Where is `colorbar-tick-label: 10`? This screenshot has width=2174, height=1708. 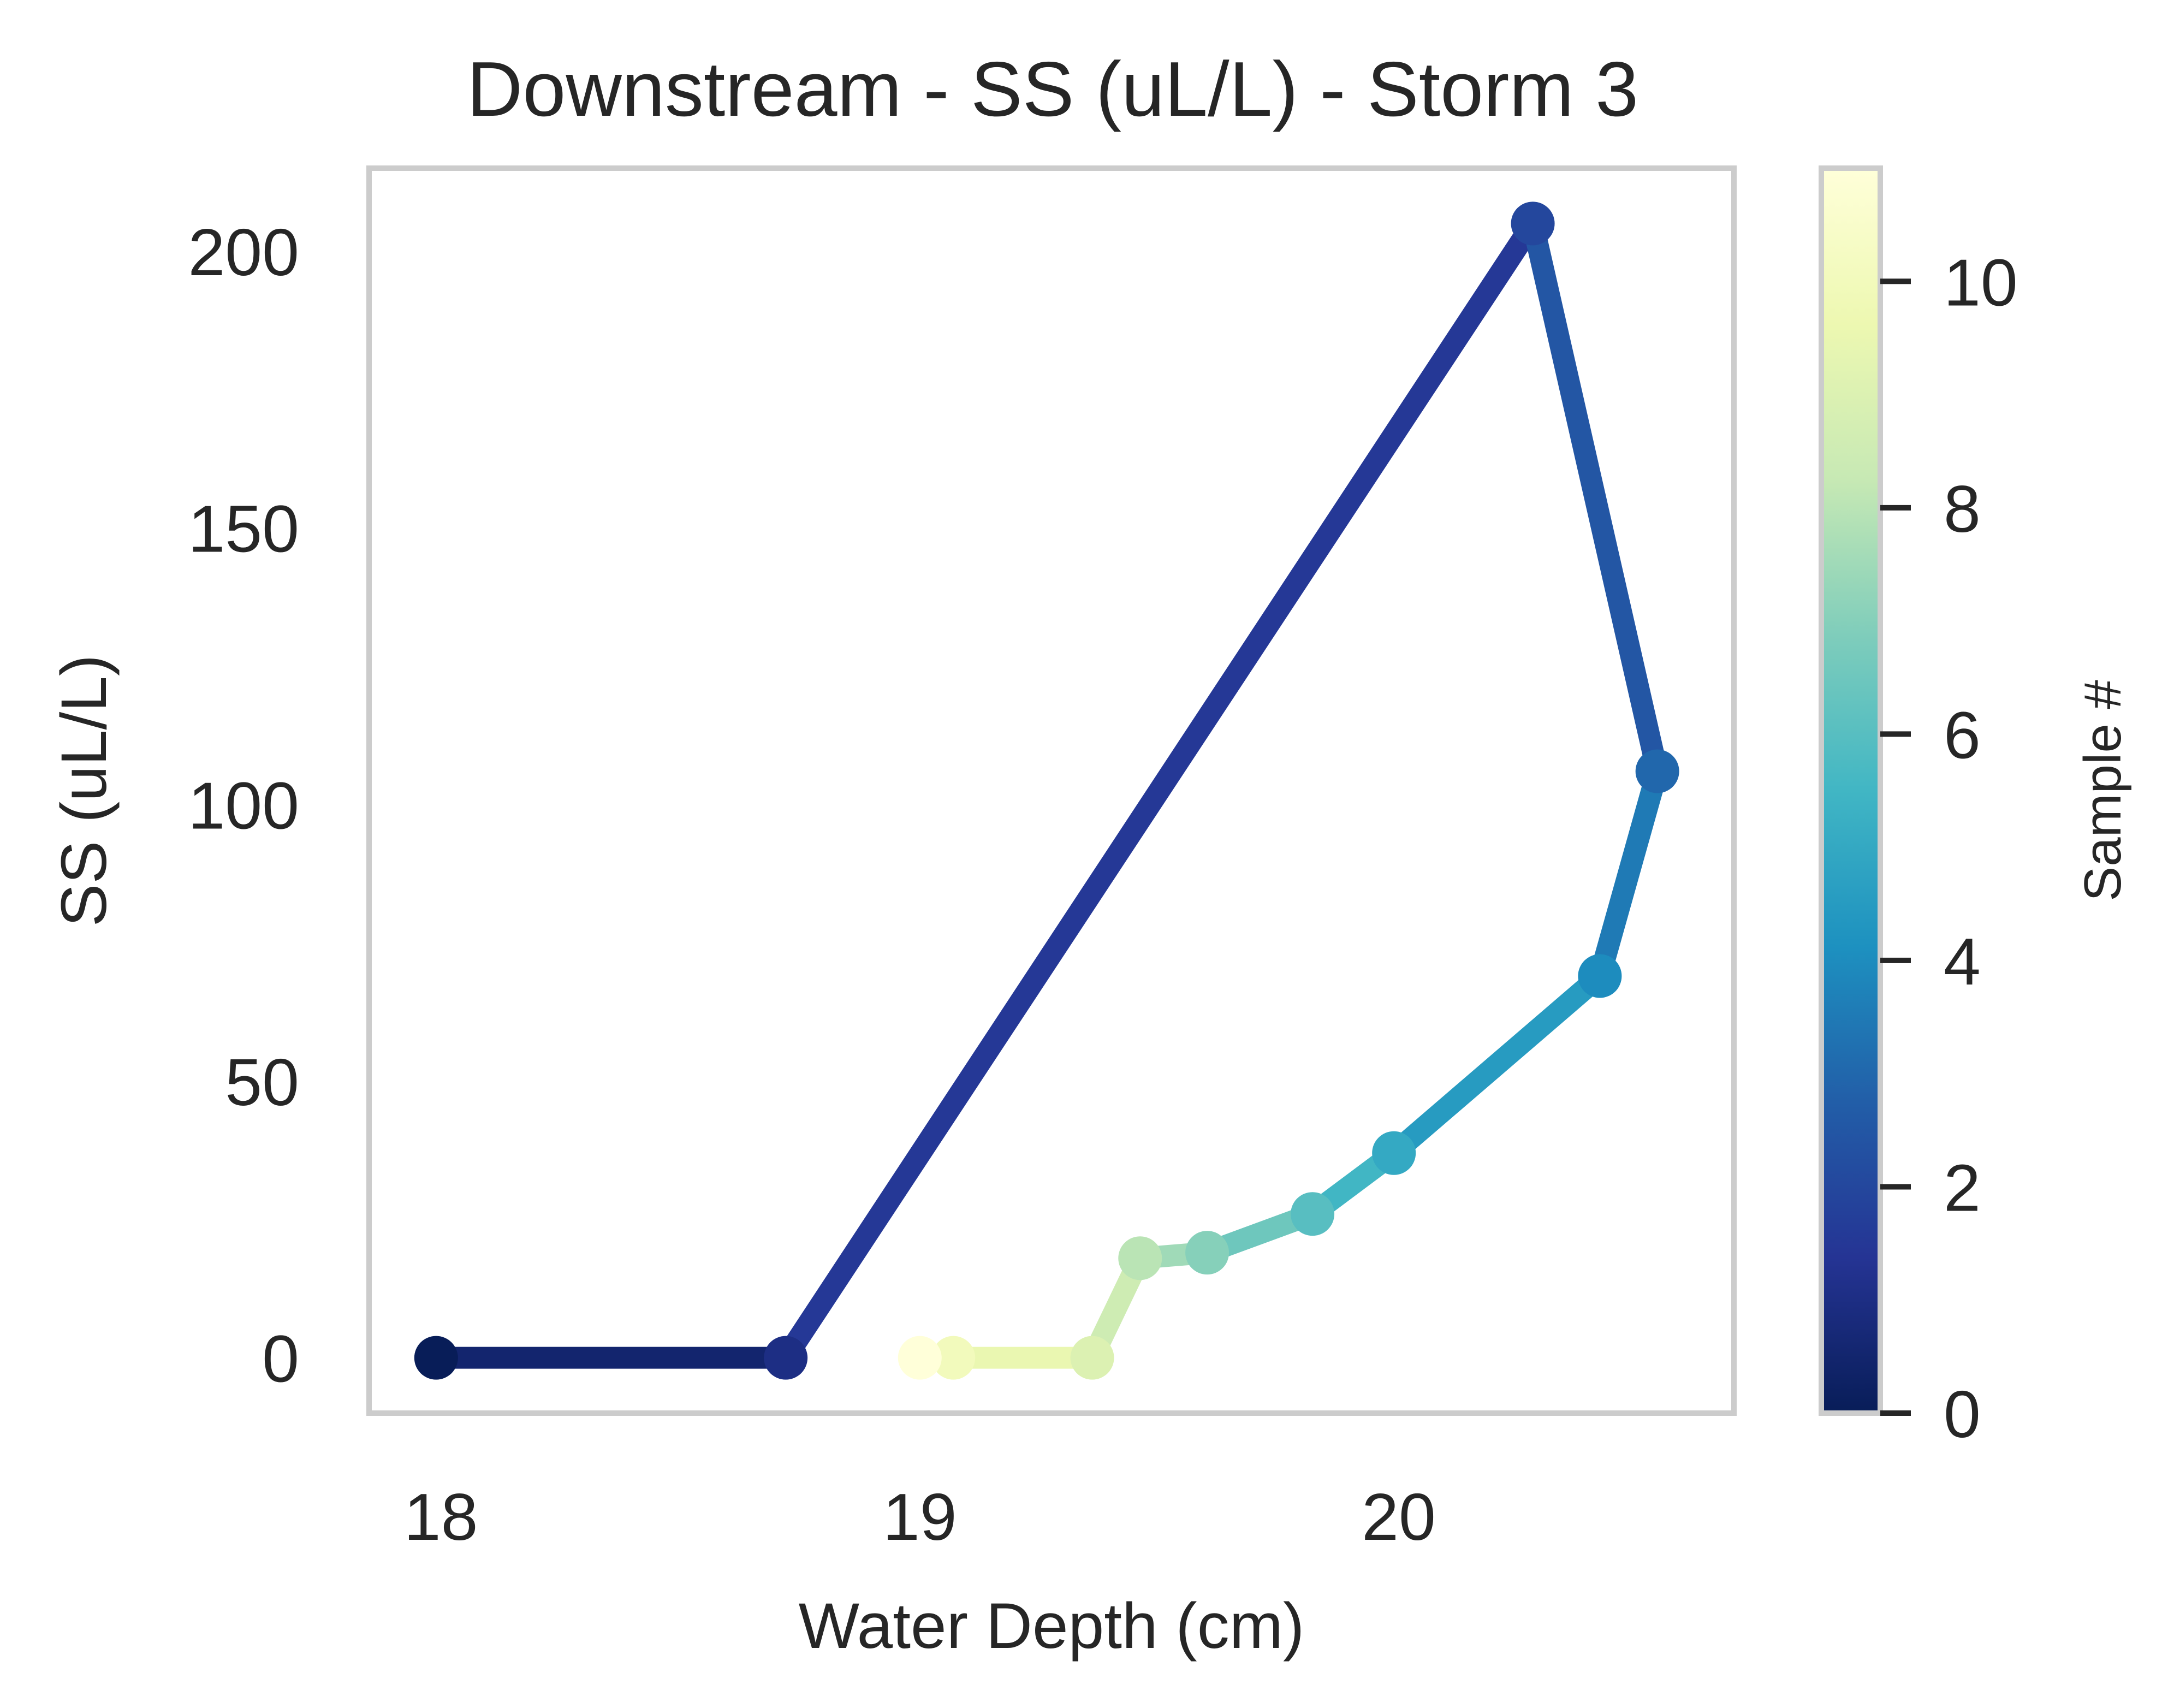
colorbar-tick-label: 10 is located at coordinates (1981, 282).